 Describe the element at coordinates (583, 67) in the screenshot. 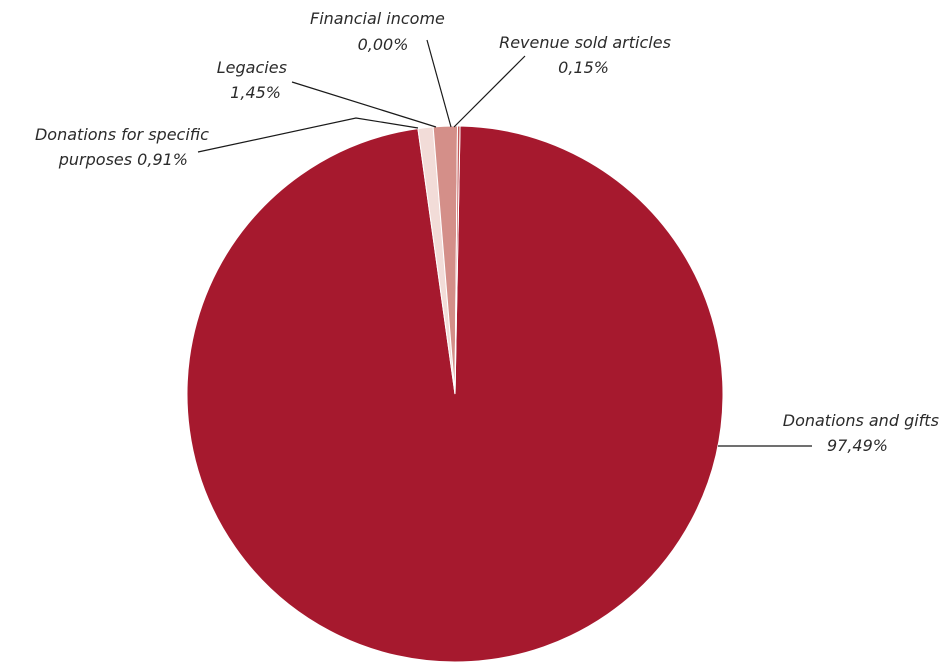

I see `label-revenue-sold-articles-value: 0,15%` at that location.